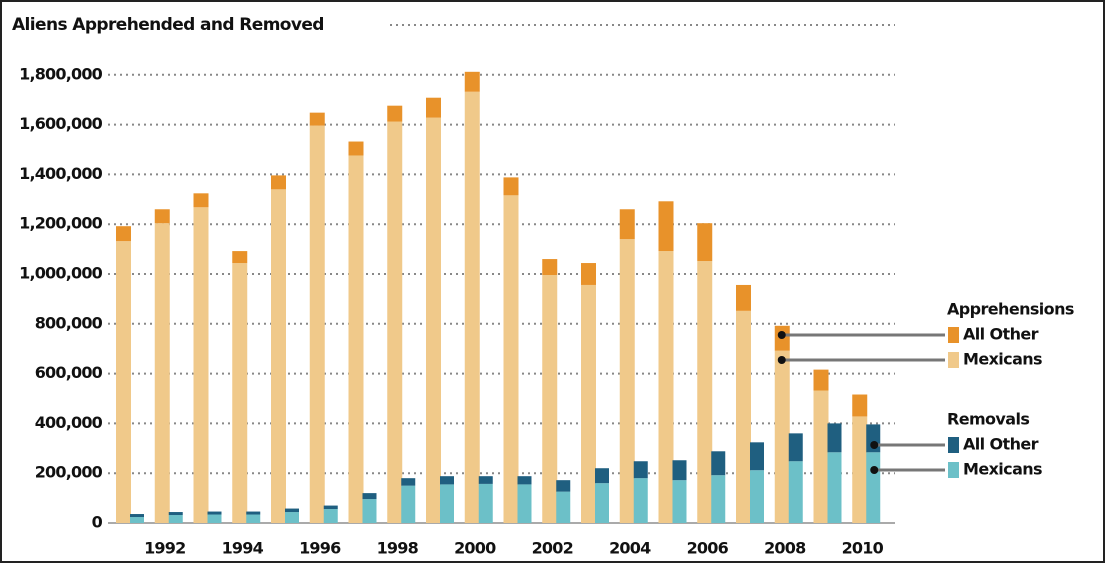 The image size is (1105, 563). What do you see at coordinates (69, 422) in the screenshot?
I see `y-tick-label: 400,000` at bounding box center [69, 422].